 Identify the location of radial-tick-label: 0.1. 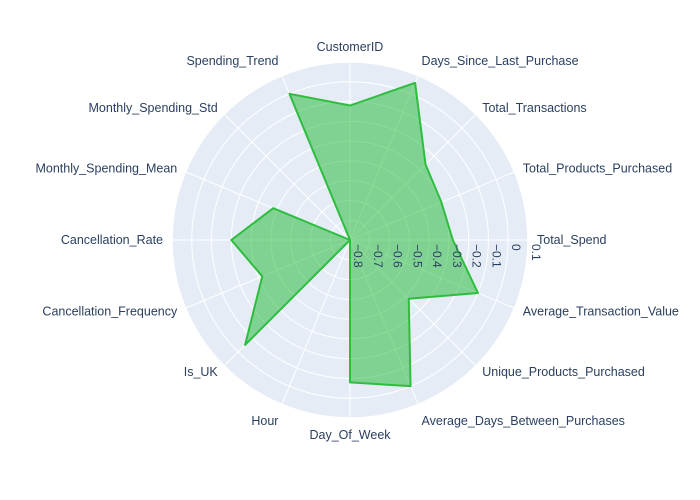
(536, 252).